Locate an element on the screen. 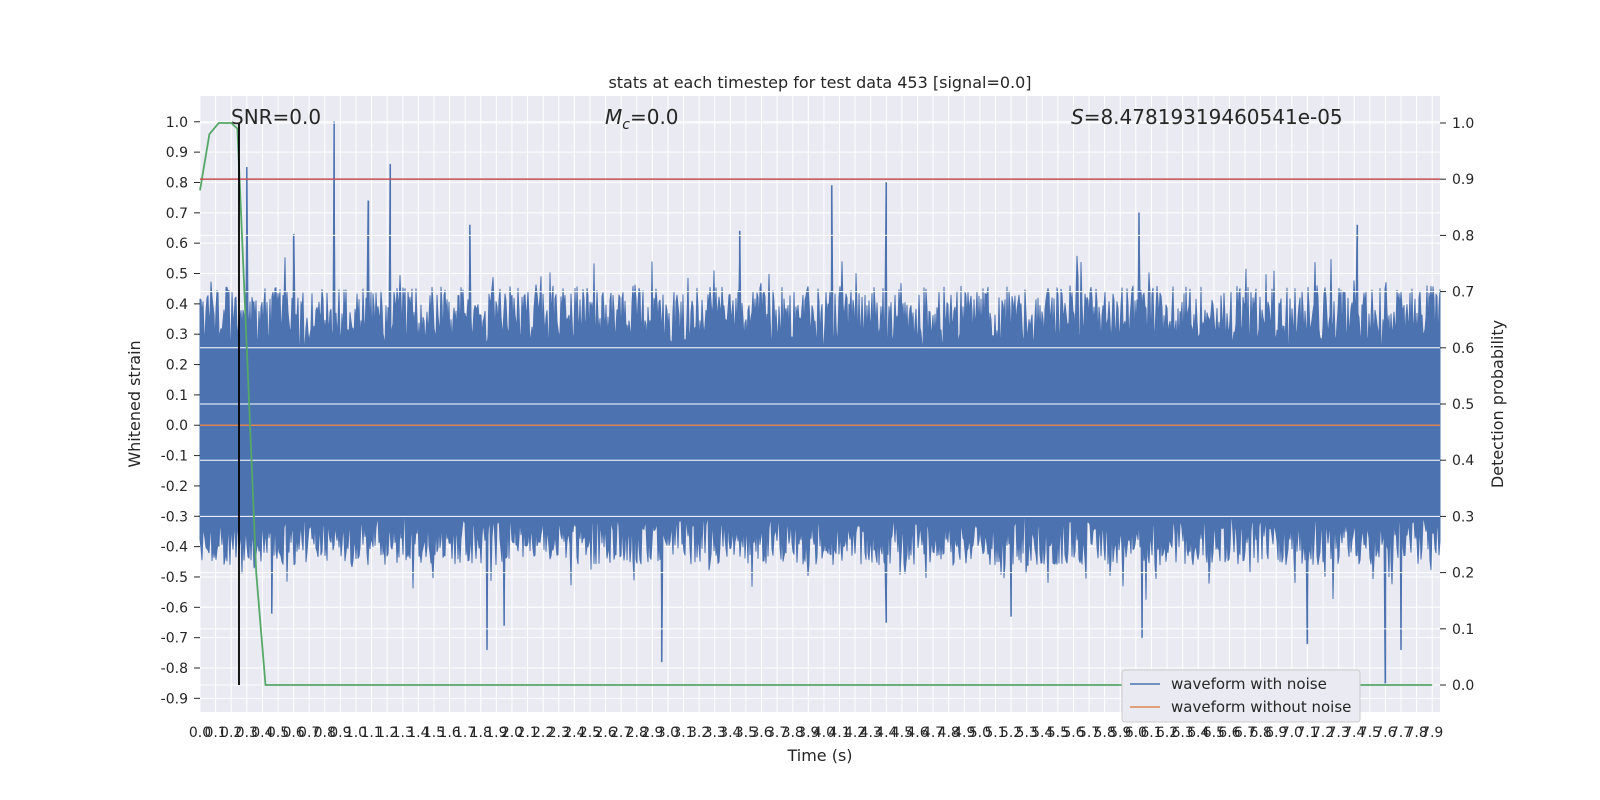  x-tick-label: 0.4 is located at coordinates (262, 733).